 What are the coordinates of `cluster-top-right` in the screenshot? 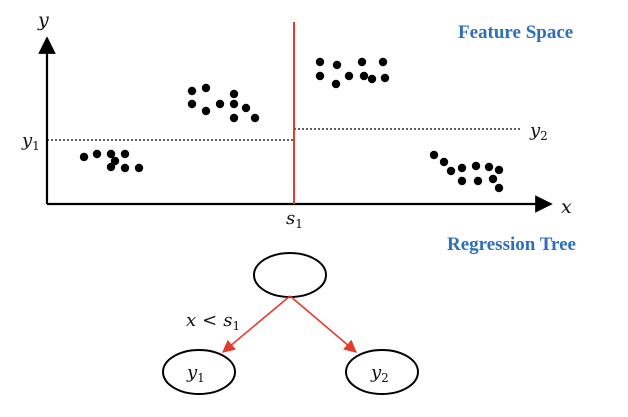 It's located at (352, 73).